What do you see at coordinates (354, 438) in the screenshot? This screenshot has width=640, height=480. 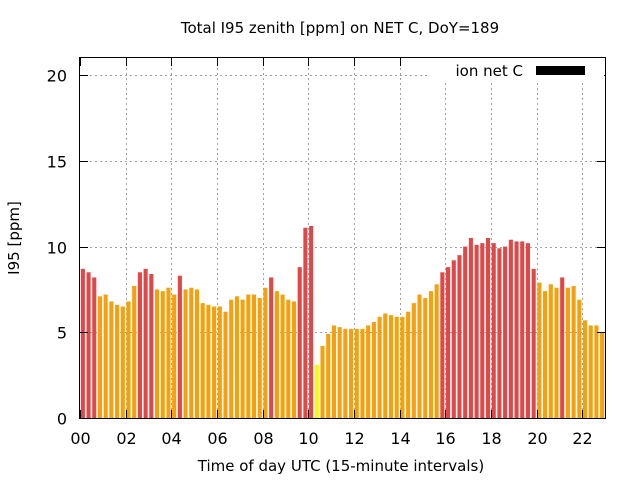 I see `x-tick-label: 12` at bounding box center [354, 438].